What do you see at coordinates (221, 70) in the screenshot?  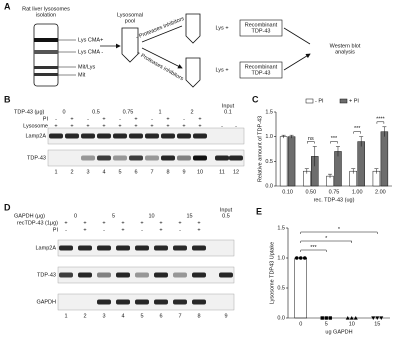 I see `lys-label: Lys +` at bounding box center [221, 70].